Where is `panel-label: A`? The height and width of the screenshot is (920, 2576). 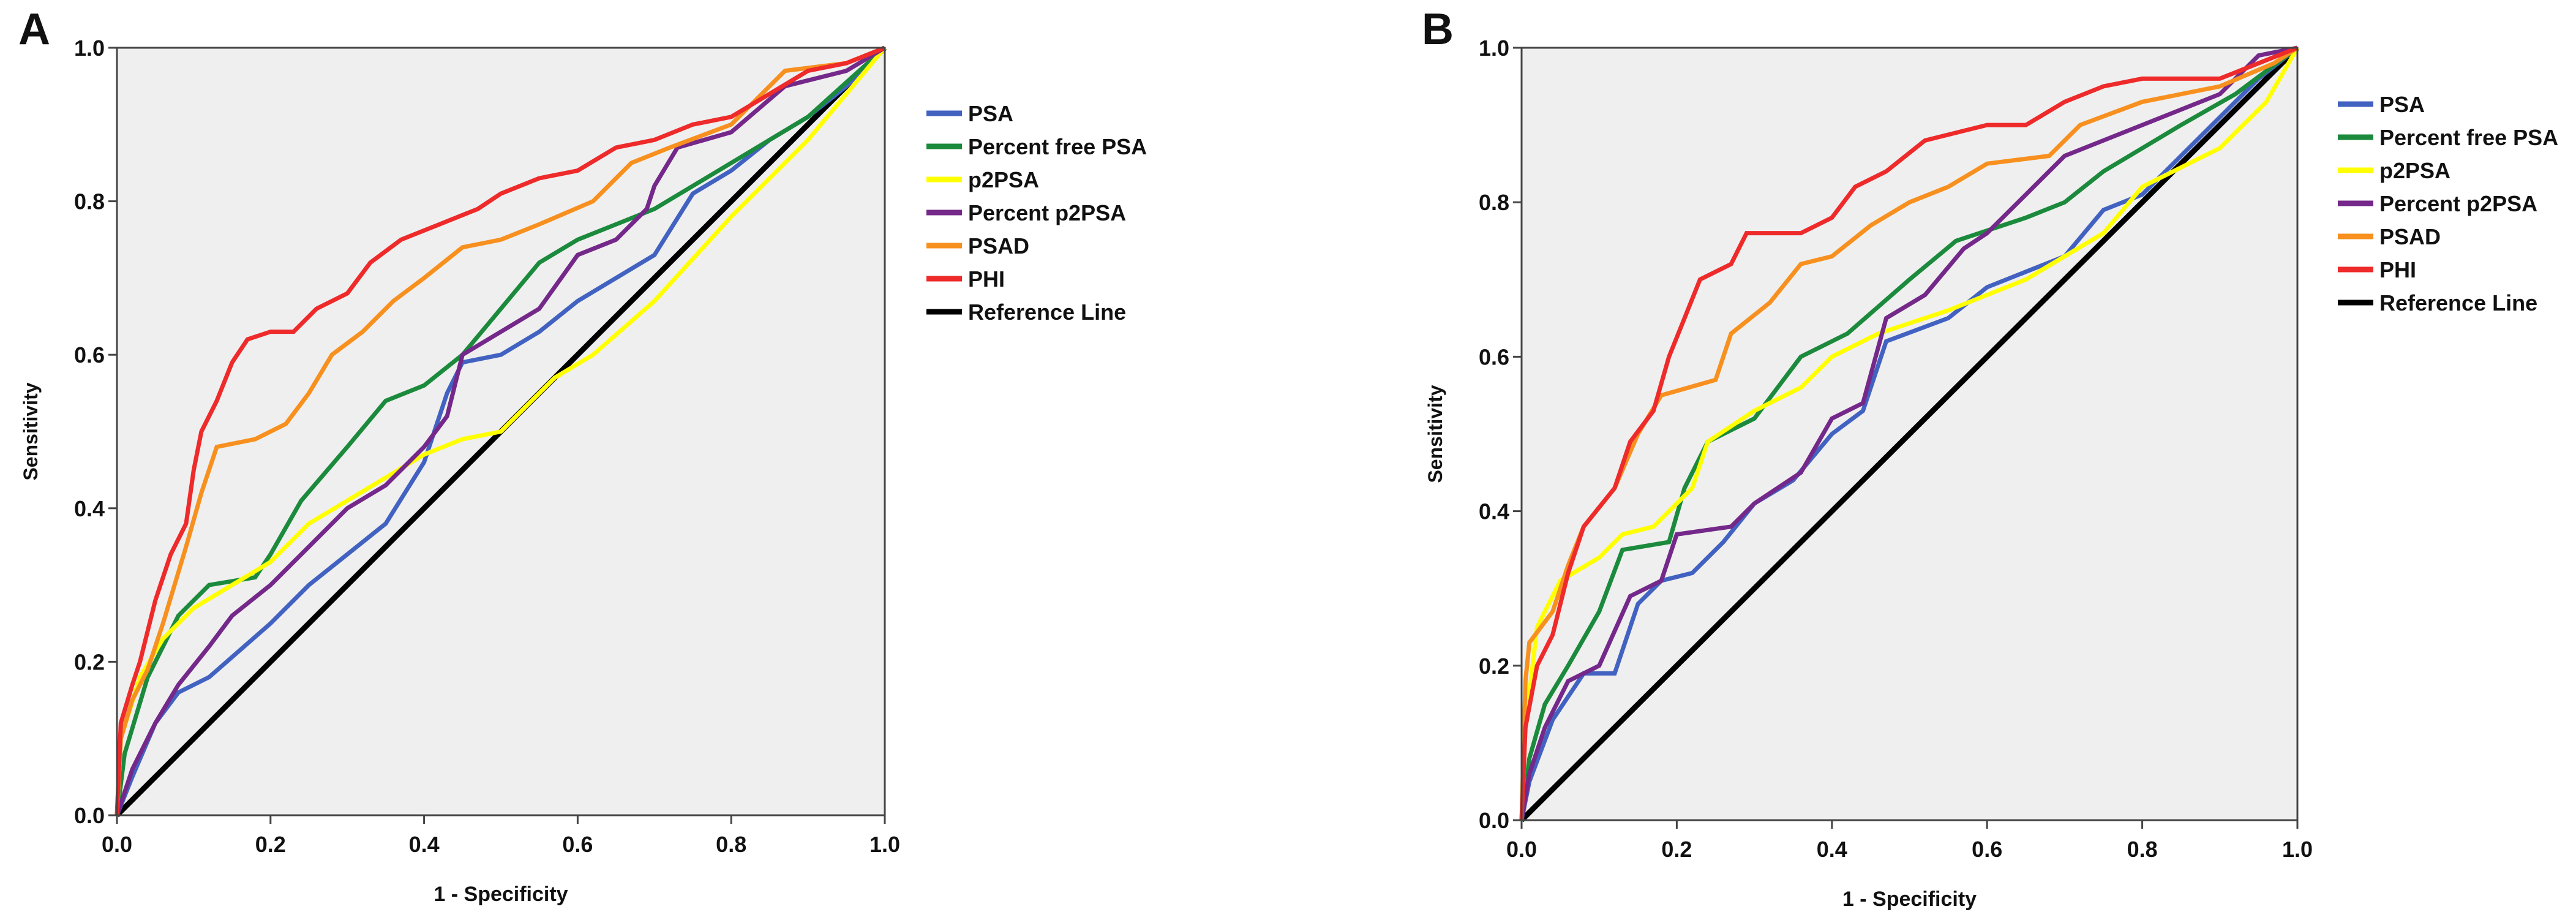 panel-label: A is located at coordinates (34, 29).